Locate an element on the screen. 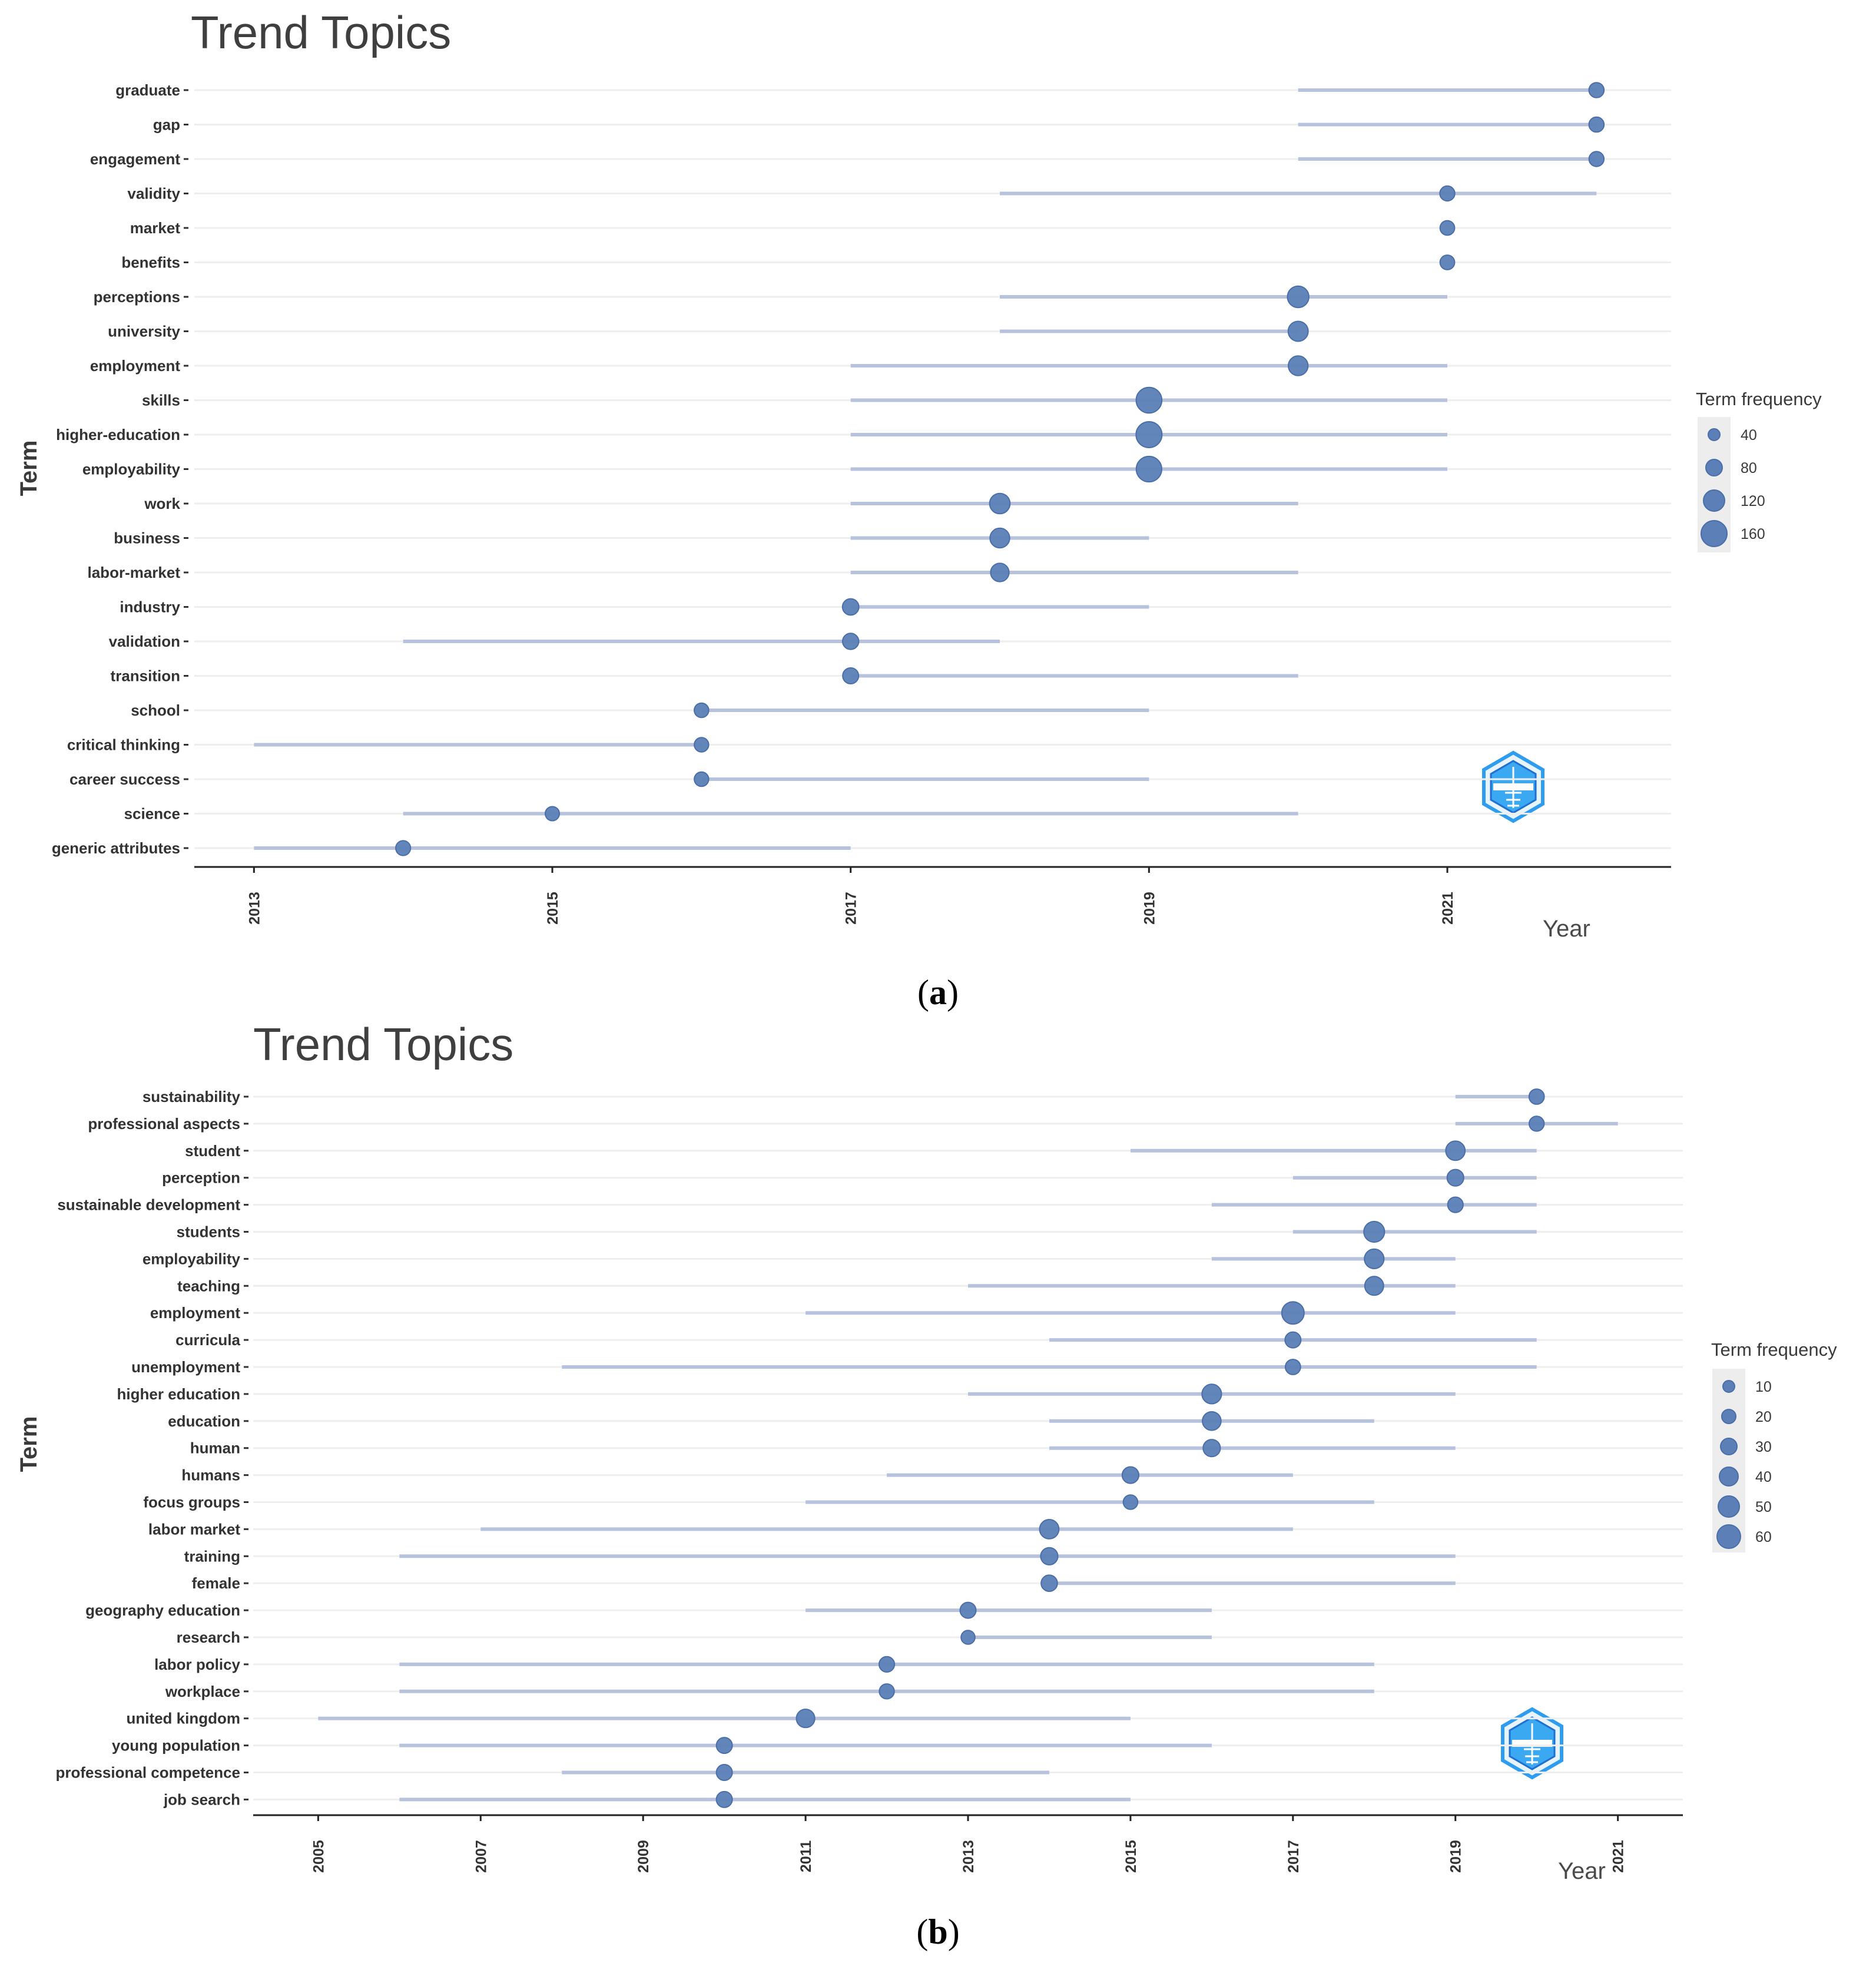  term-label: employment is located at coordinates (135, 366).